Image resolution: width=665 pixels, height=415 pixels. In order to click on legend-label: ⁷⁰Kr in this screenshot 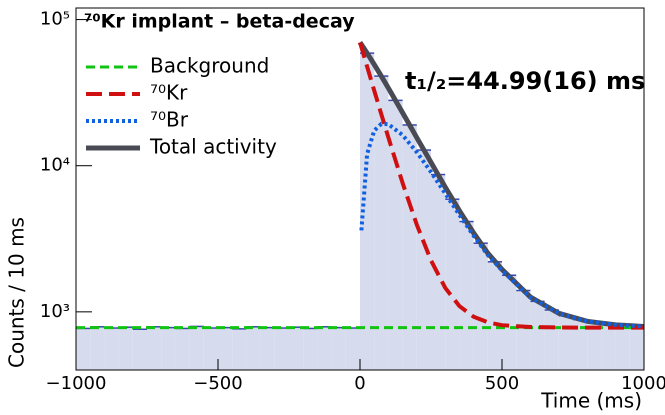, I will do `click(169, 93)`.